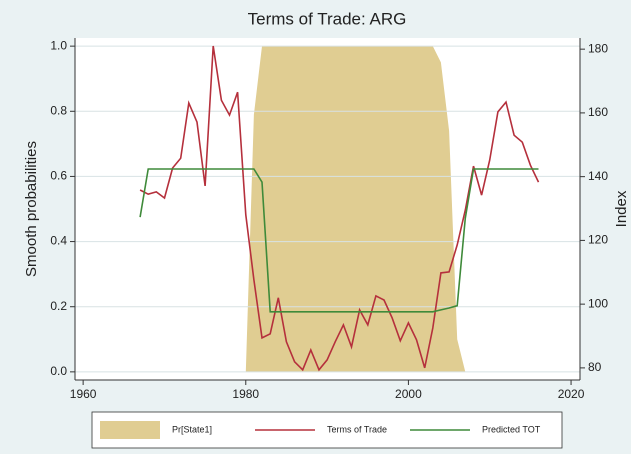 This screenshot has width=631, height=454. I want to click on y-axis-title: Smooth probabilities, so click(31, 209).